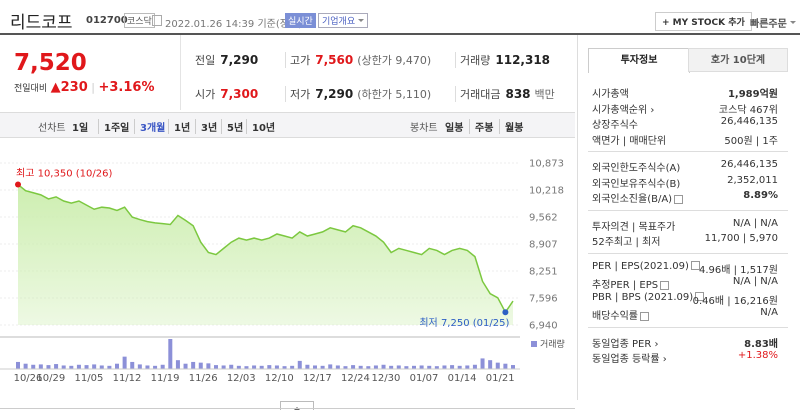  I want to click on change-arrow: ▲, so click(55, 87).